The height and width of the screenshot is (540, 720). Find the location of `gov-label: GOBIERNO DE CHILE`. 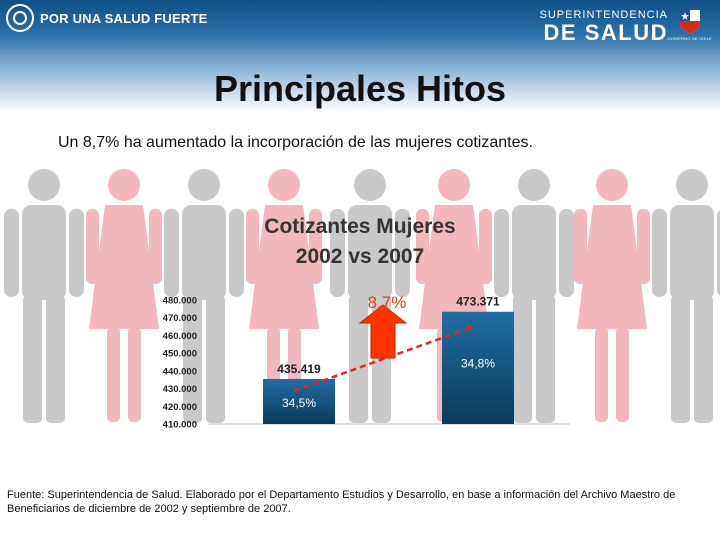

gov-label: GOBIERNO DE CHILE is located at coordinates (689, 38).